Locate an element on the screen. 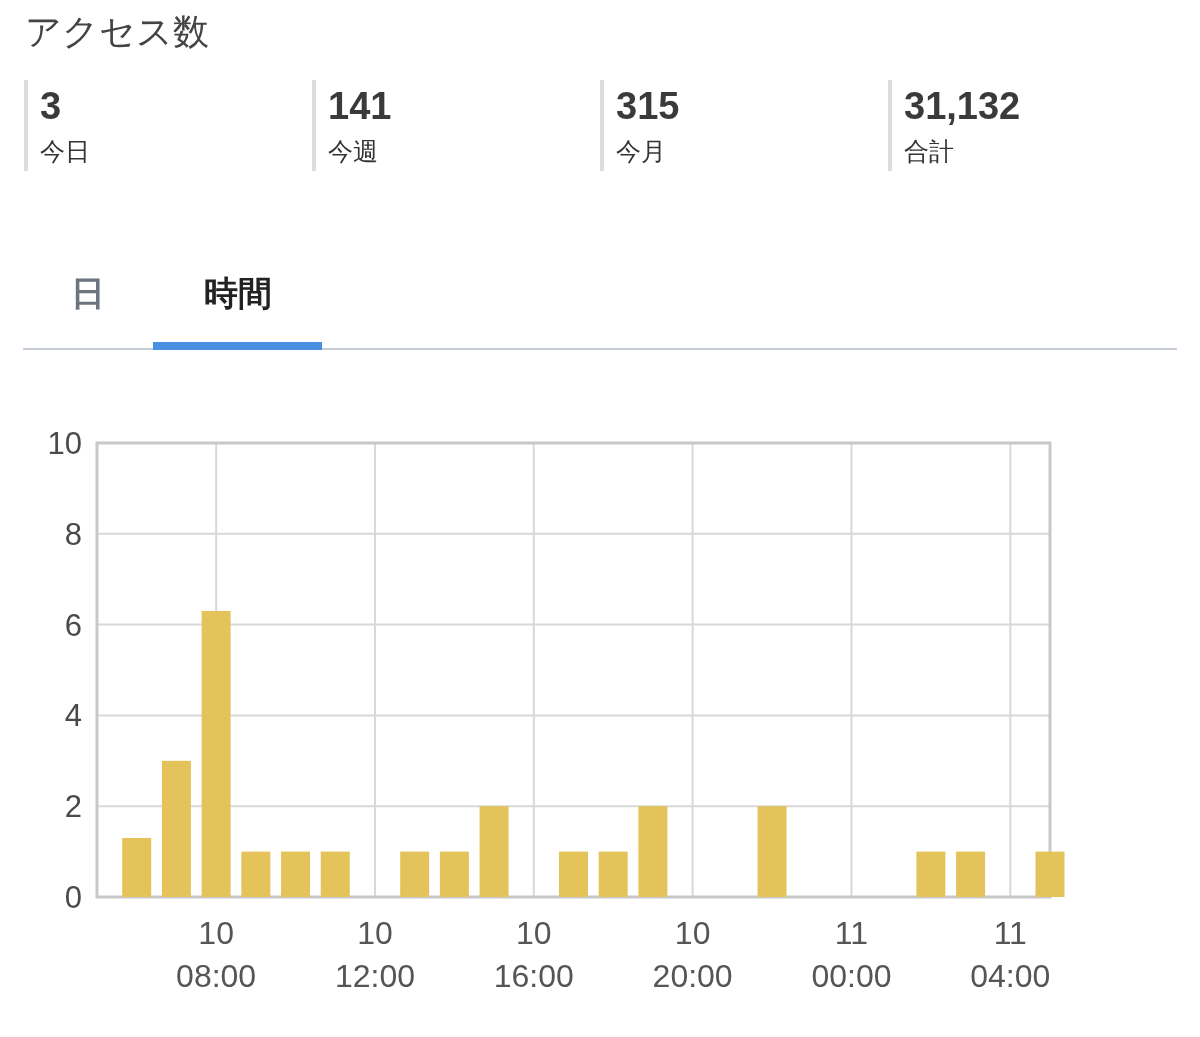 This screenshot has width=1200, height=1037. text: 315 is located at coordinates (648, 106).